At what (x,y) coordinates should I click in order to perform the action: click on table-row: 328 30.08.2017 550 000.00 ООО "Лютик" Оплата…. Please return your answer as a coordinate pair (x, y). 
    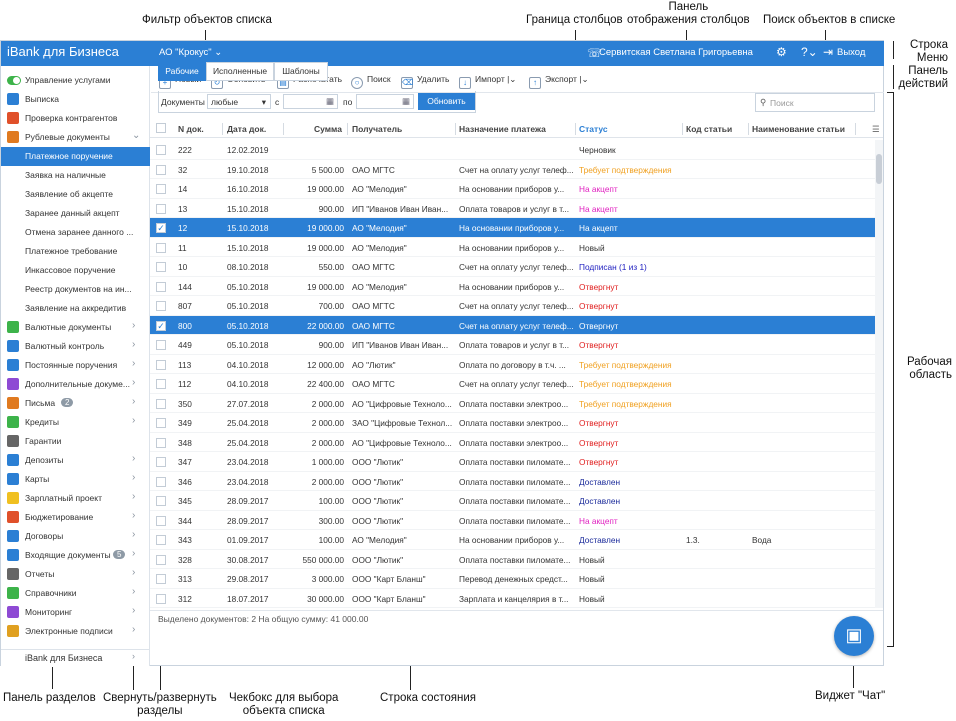
    Looking at the image, I should click on (512, 559).